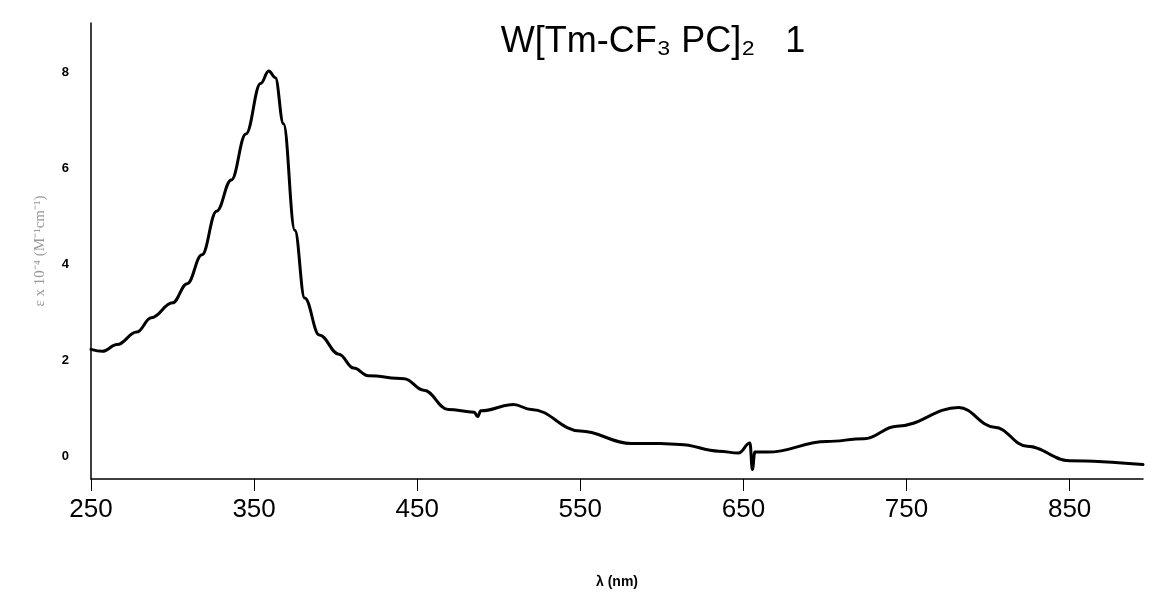  What do you see at coordinates (65, 455) in the screenshot?
I see `y-tick-label: 0` at bounding box center [65, 455].